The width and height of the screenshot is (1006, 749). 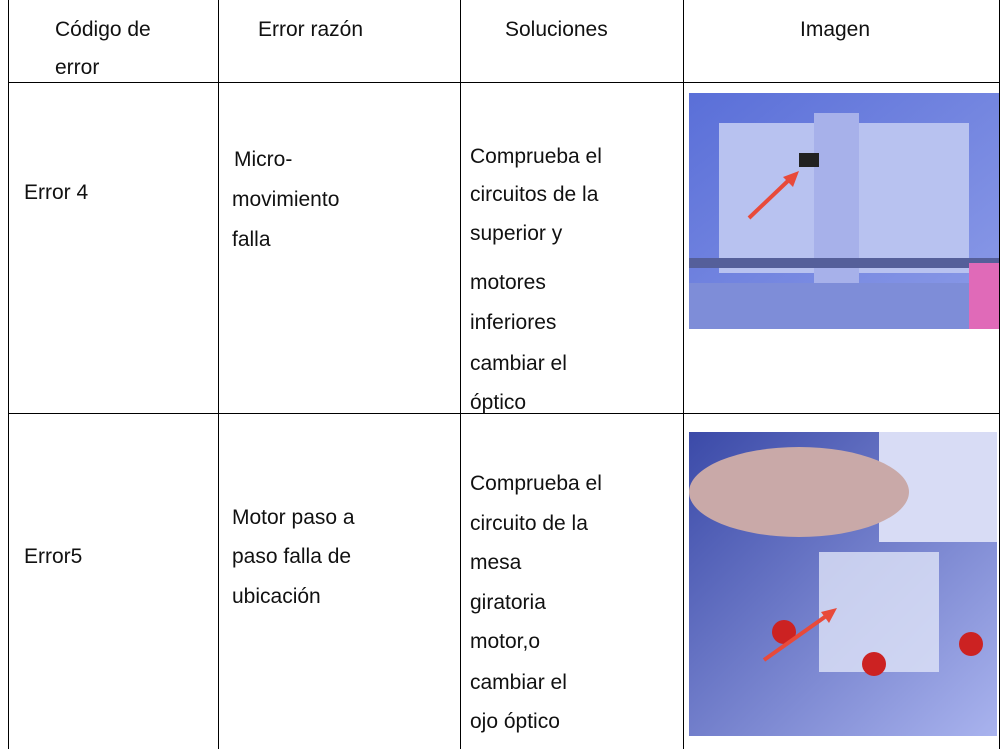 What do you see at coordinates (251, 239) in the screenshot?
I see `error-reason: falla` at bounding box center [251, 239].